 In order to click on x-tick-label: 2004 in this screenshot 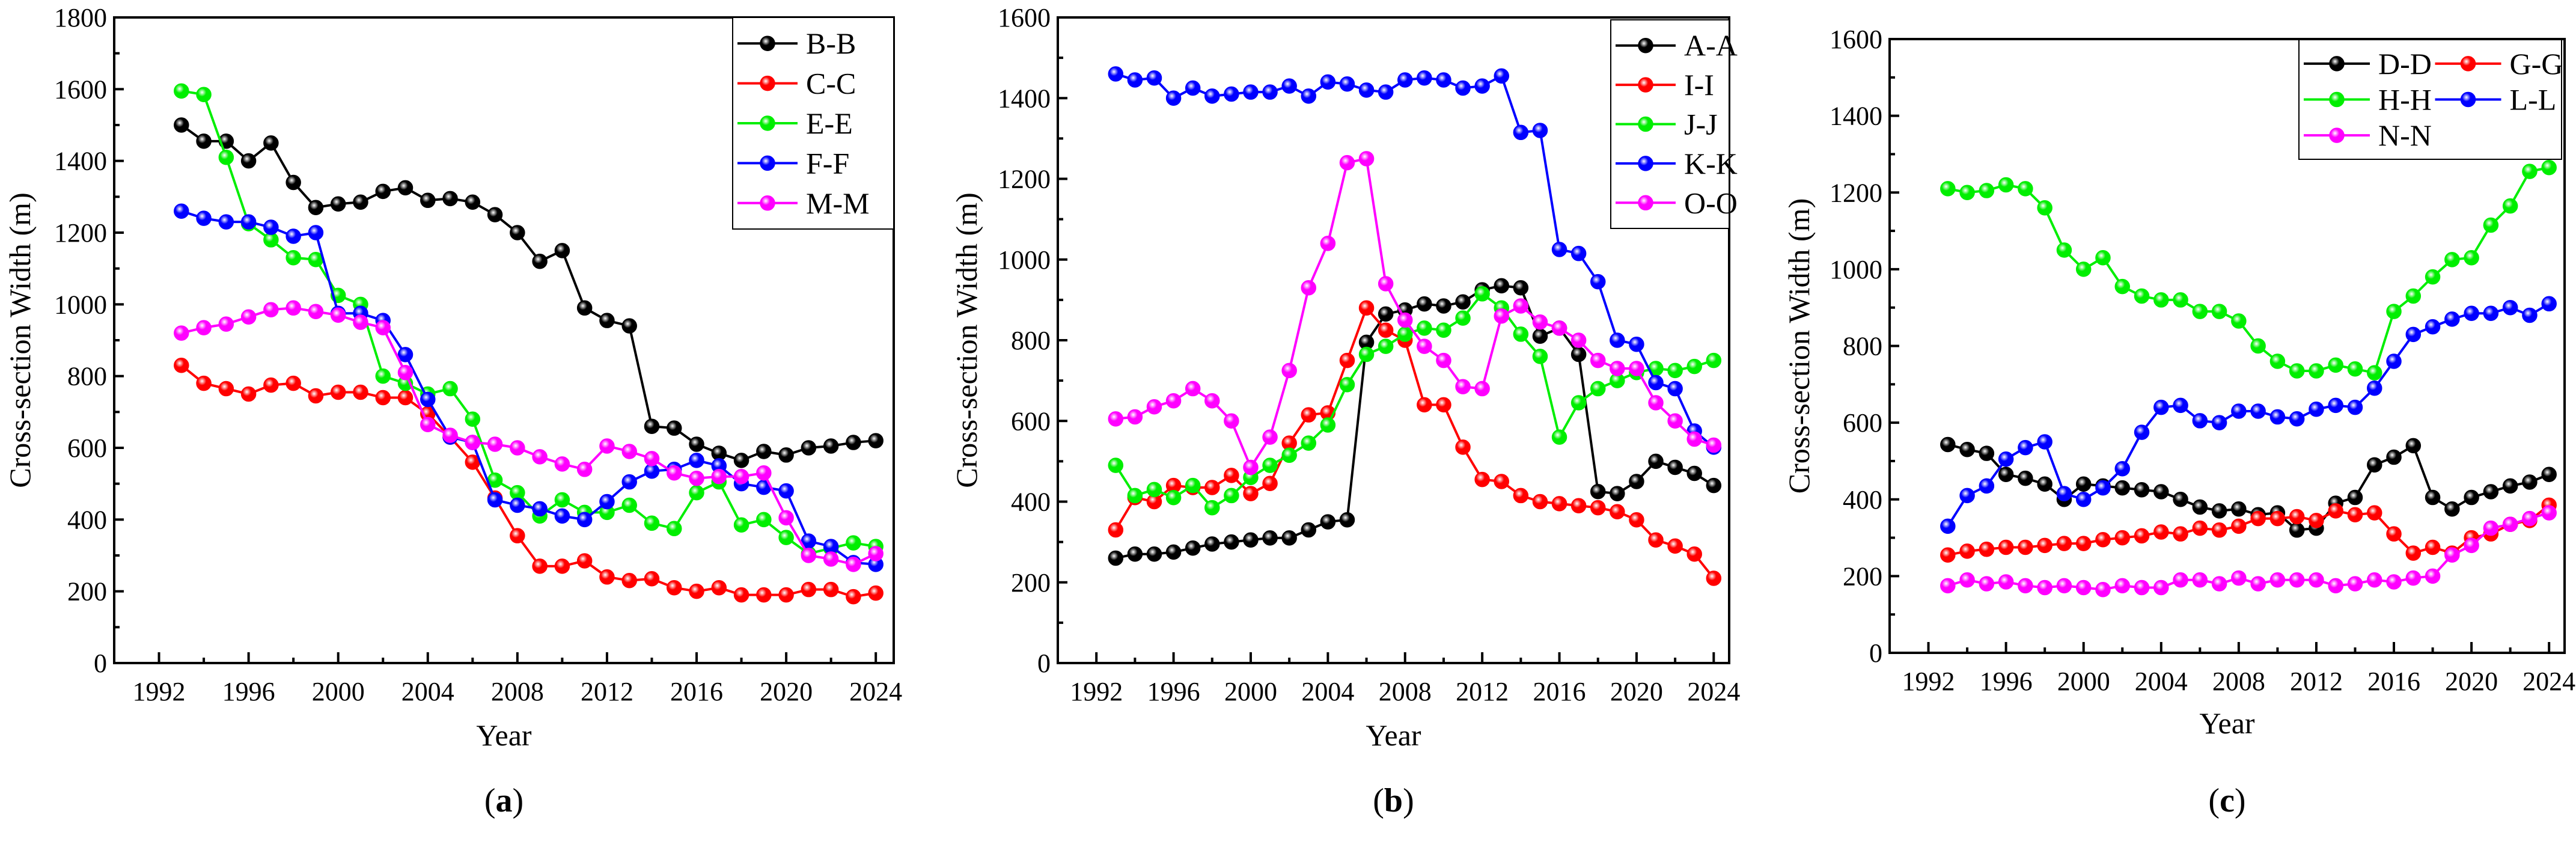, I will do `click(2161, 681)`.